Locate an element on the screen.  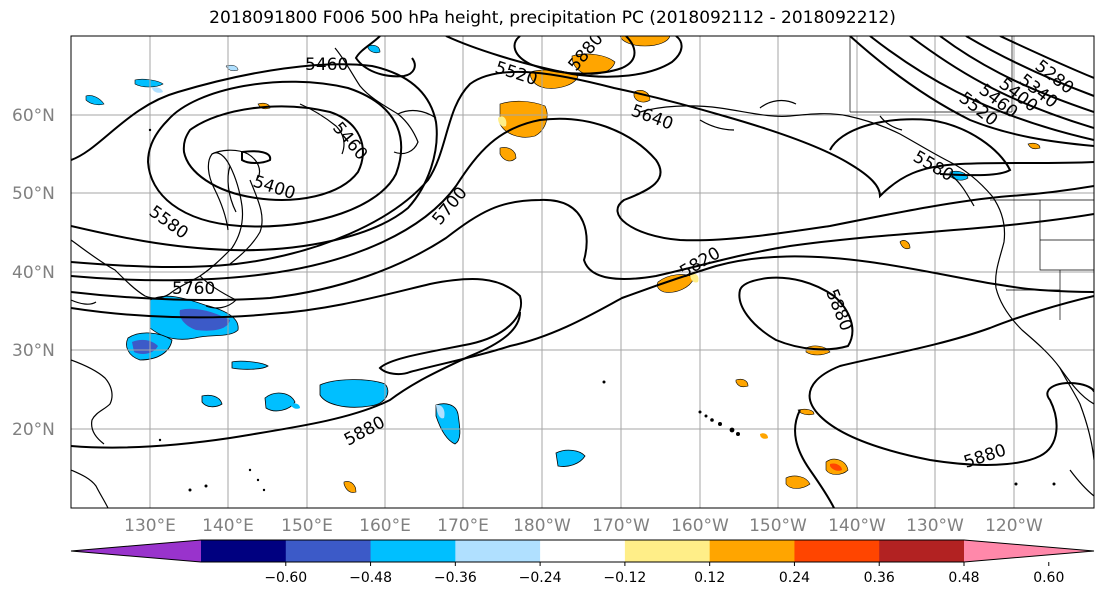
colorbar-tick-label: −0.12 is located at coordinates (624, 578).